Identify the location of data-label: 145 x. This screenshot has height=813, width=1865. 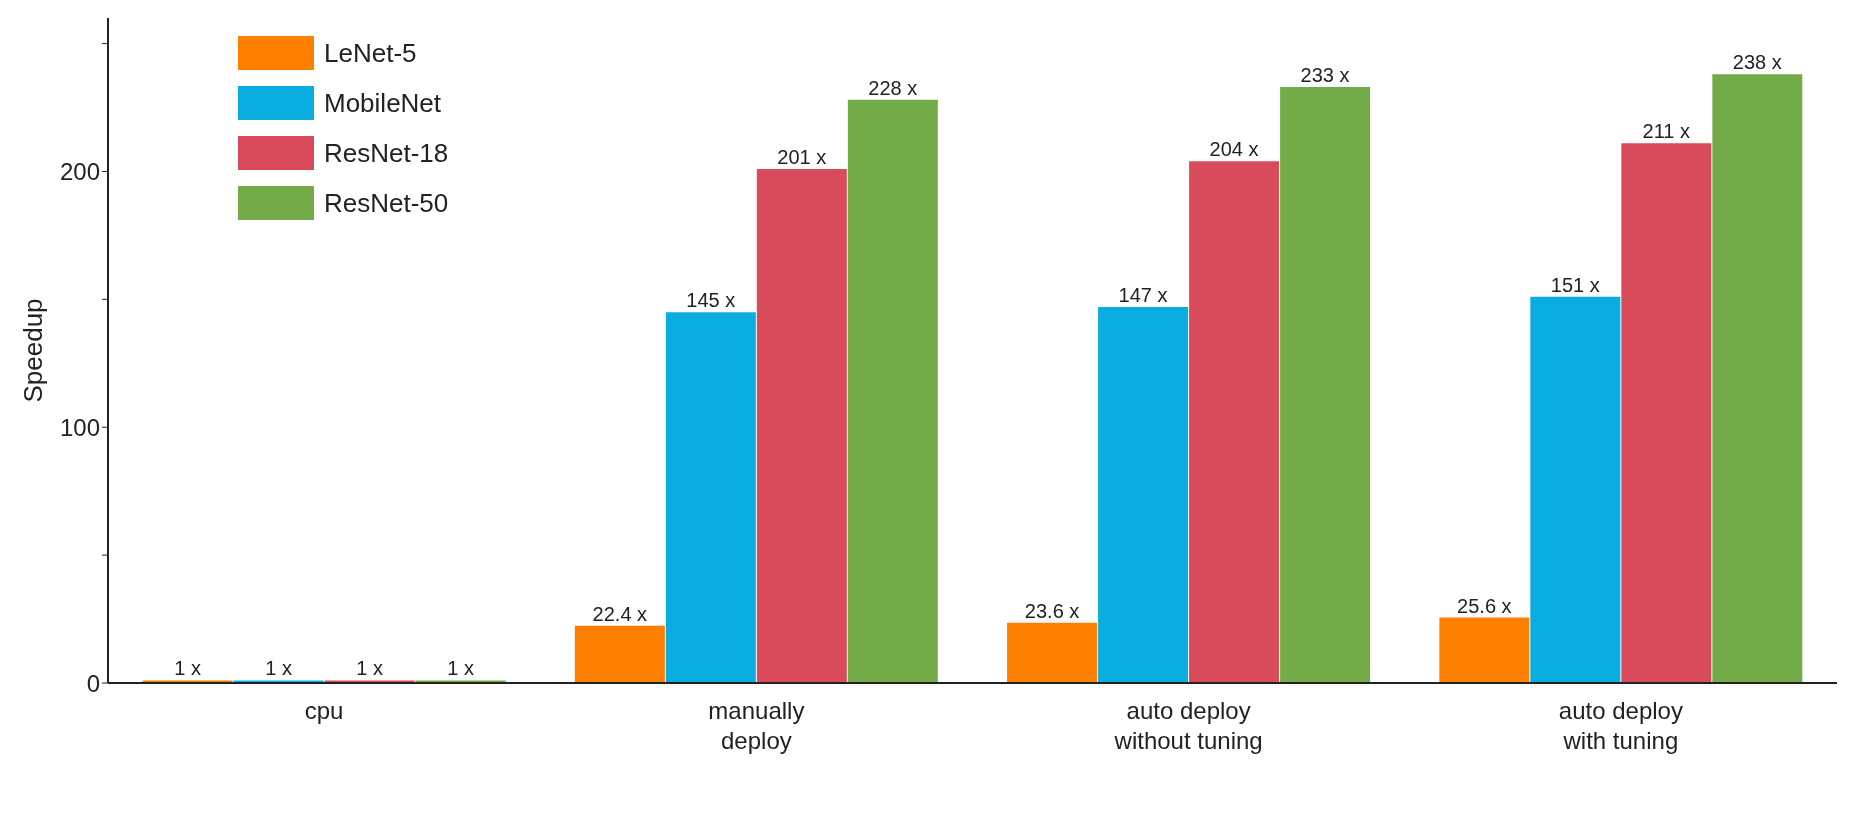
(711, 300).